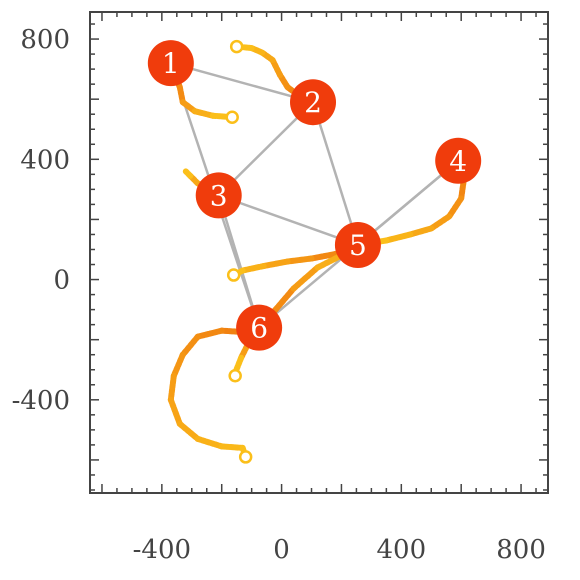 The height and width of the screenshot is (580, 580). I want to click on node-label-5: 5, so click(358, 245).